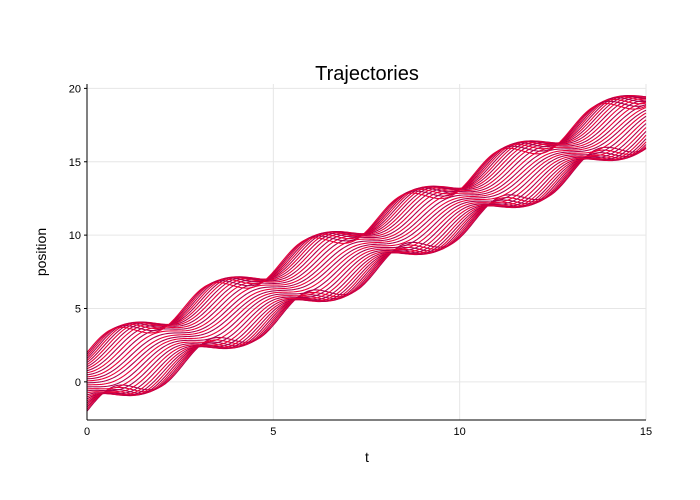  Describe the element at coordinates (75, 236) in the screenshot. I see `y-tick-label: 10` at that location.